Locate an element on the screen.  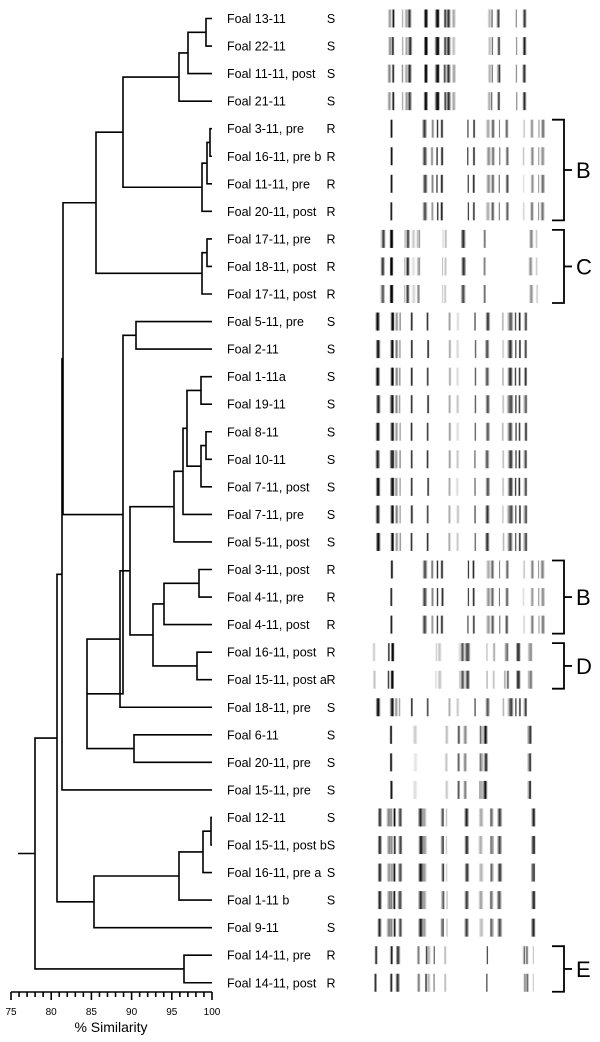
strain-label: Foal 15-11, post b is located at coordinates (277, 846).